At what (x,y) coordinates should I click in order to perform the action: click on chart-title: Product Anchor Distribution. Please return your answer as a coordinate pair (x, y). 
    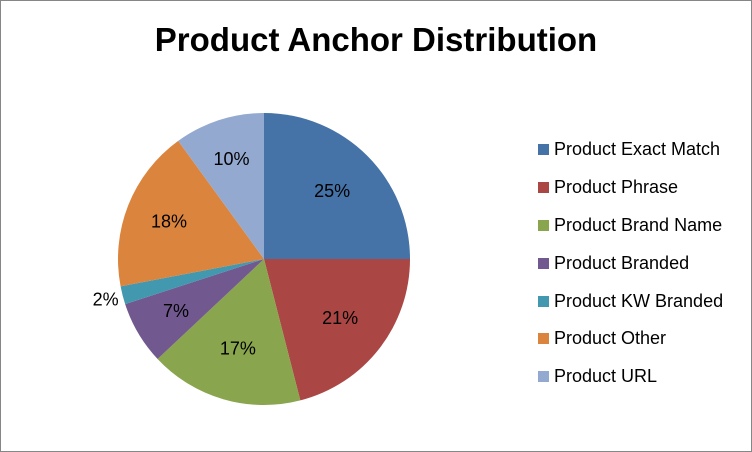
    Looking at the image, I should click on (376, 39).